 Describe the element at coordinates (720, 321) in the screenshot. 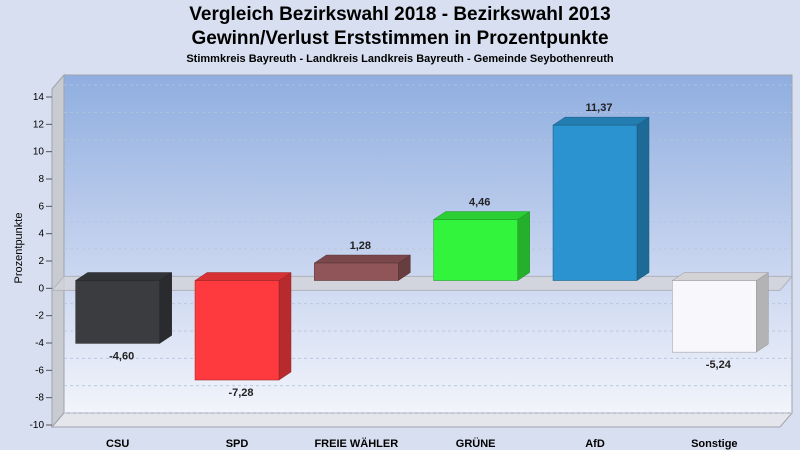

I see `bar-sonstige: -5,24` at that location.